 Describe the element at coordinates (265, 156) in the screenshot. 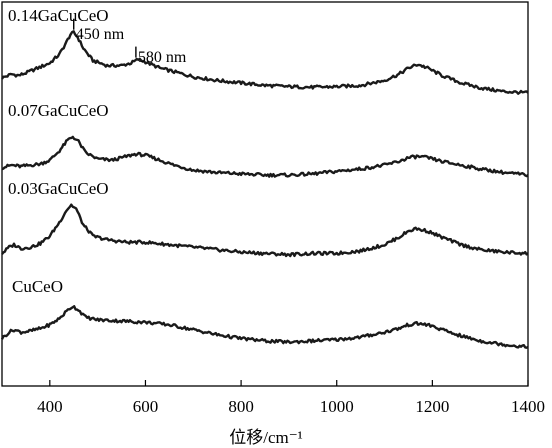

I see `series-line-0.07GaCuCeO` at that location.